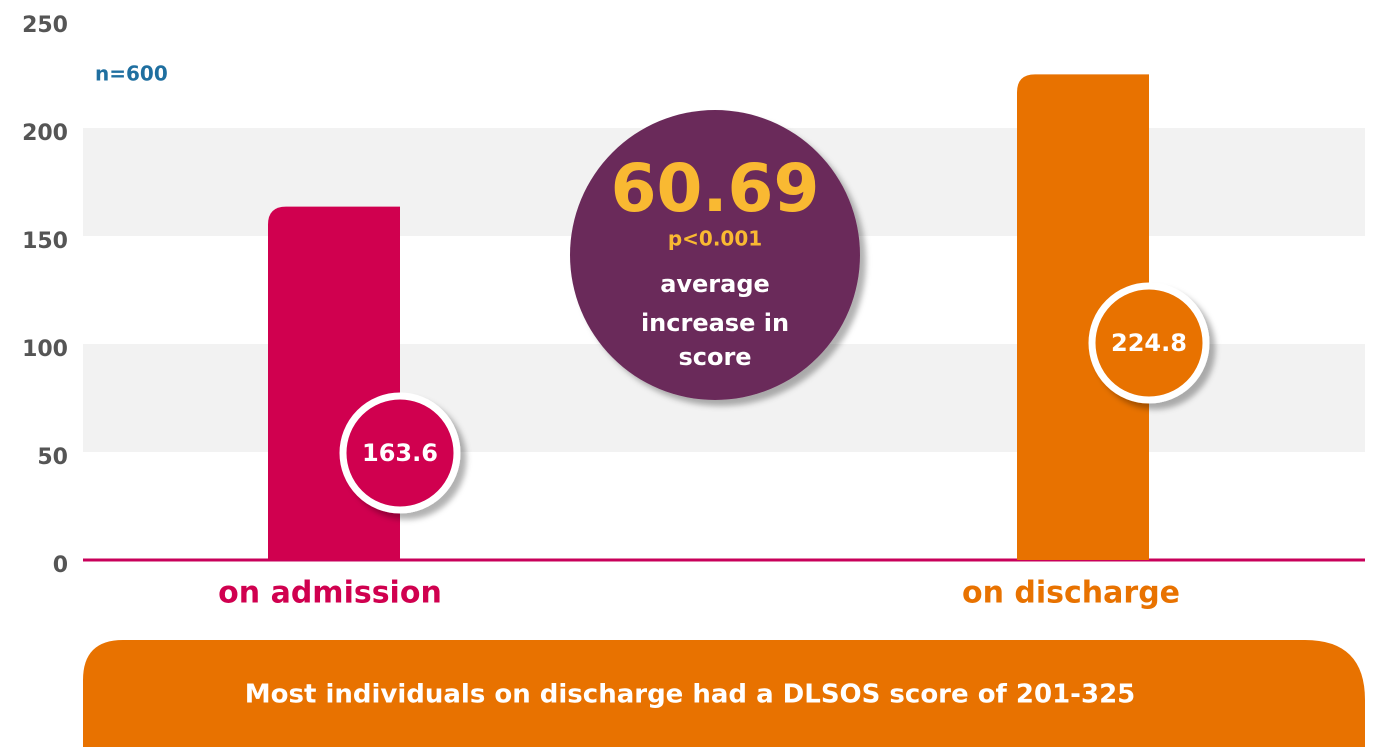 The image size is (1375, 747). What do you see at coordinates (45, 25) in the screenshot?
I see `y-tick-label: 250` at bounding box center [45, 25].